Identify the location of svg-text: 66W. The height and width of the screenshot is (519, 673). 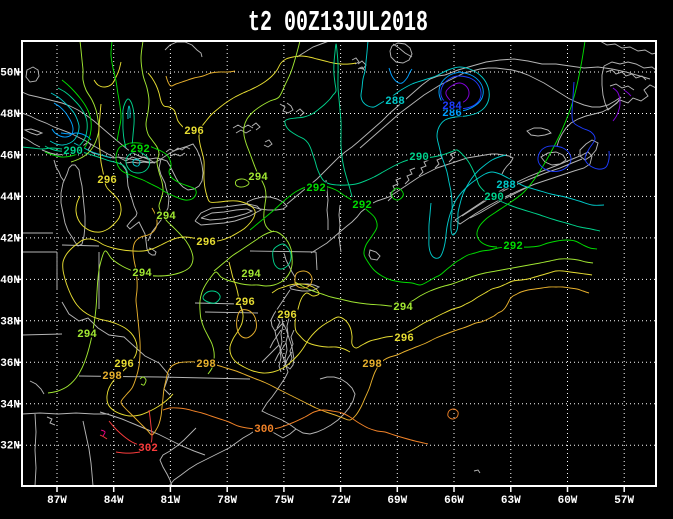
(454, 501).